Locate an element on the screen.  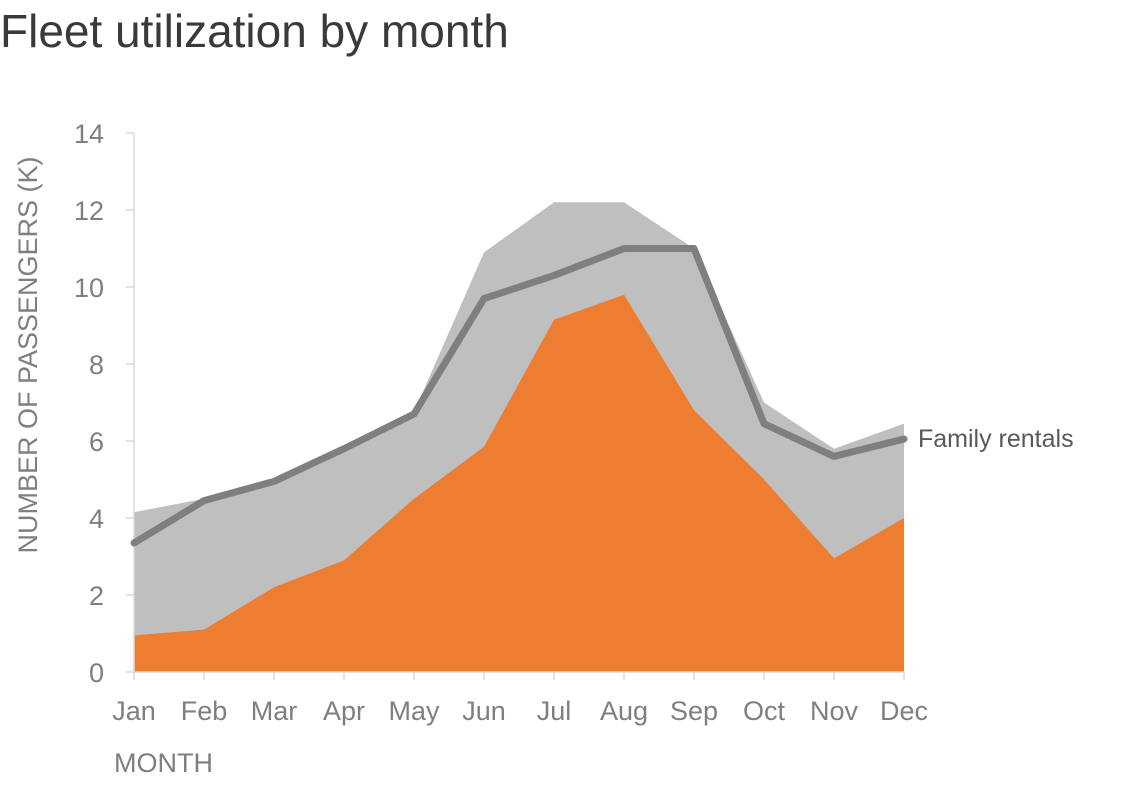
series-label-family-rentals: Family rentals is located at coordinates (996, 439).